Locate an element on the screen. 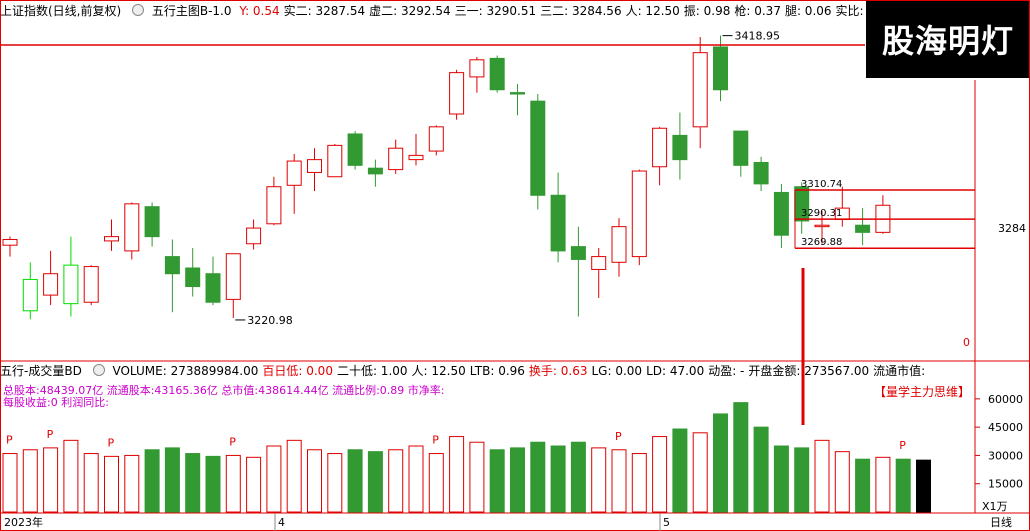  volume-field-5: 换手: 0.63 is located at coordinates (558, 371).